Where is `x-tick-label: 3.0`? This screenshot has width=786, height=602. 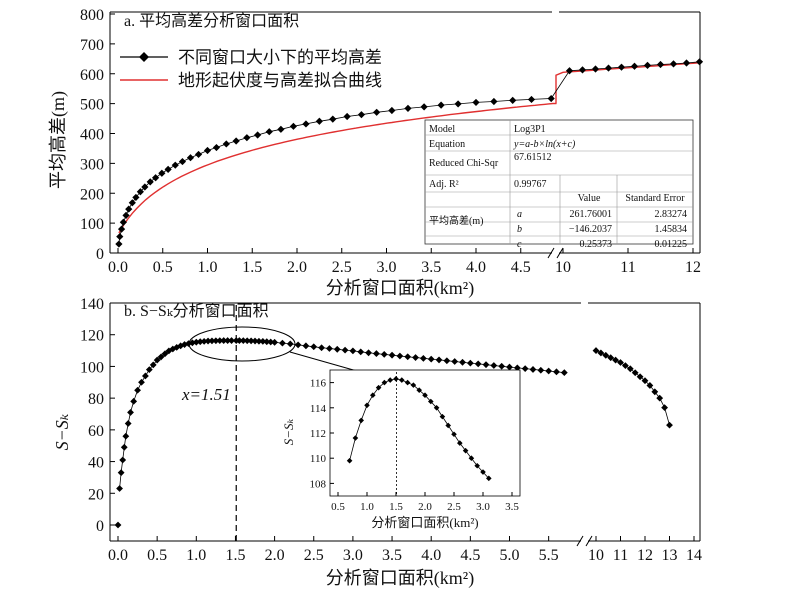
x-tick-label: 3.0 is located at coordinates (387, 267).